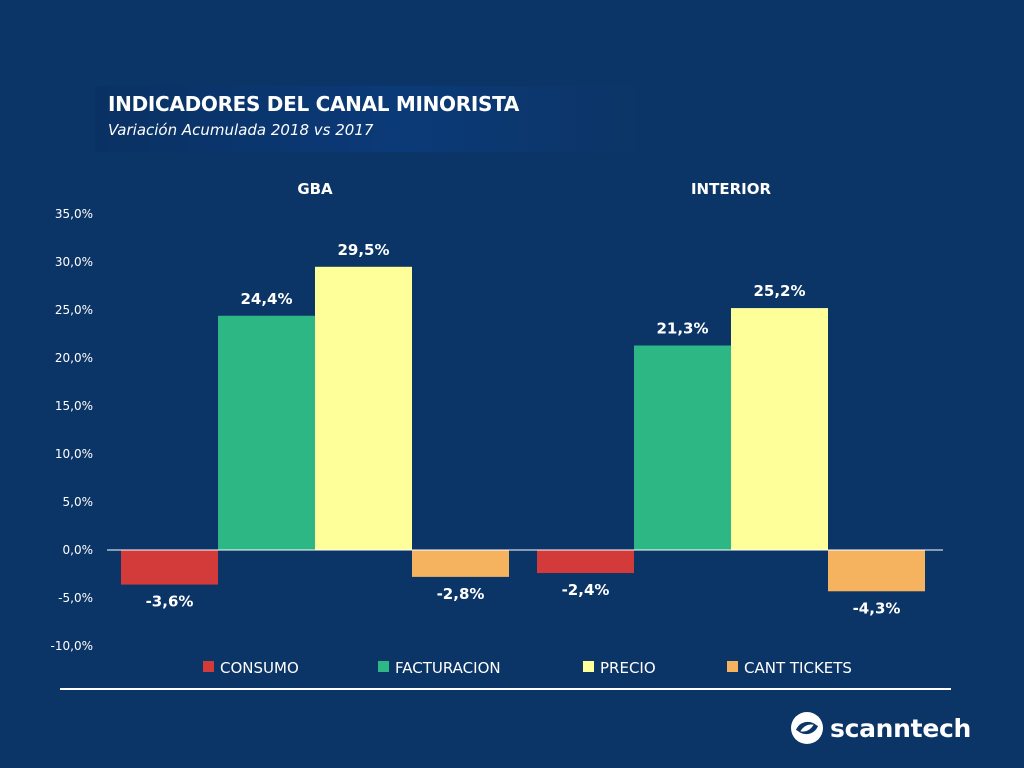 The width and height of the screenshot is (1024, 768). Describe the element at coordinates (876, 571) in the screenshot. I see `bar-cant-tickets-interior` at that location.